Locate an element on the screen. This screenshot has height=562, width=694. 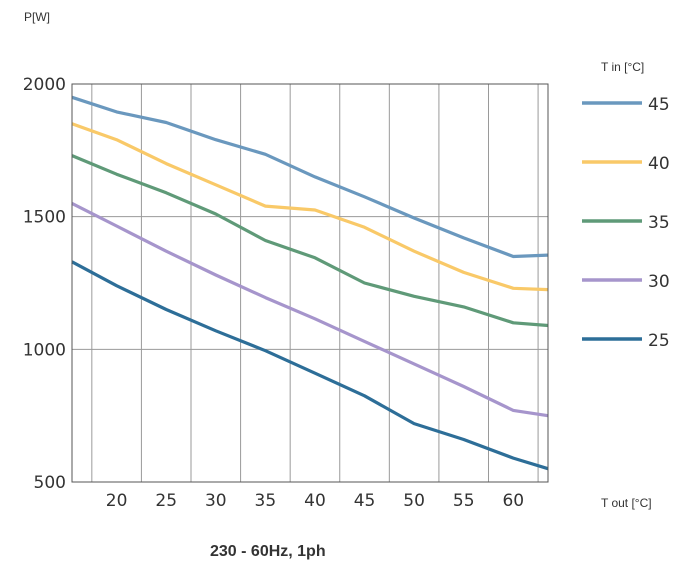
legend-label-40: 40 is located at coordinates (659, 164).